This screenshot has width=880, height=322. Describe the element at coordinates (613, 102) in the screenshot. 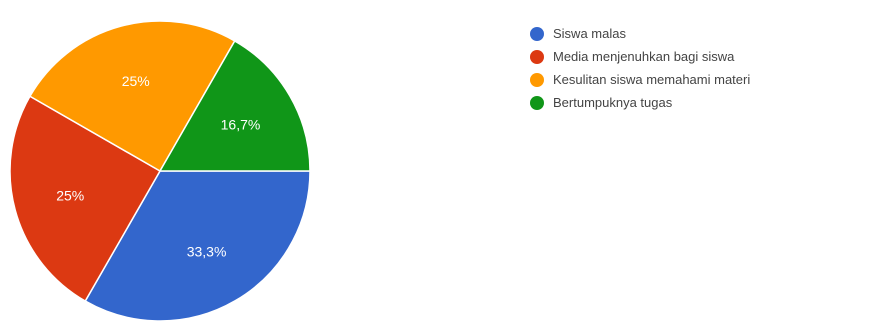

I see `legend-label-bertumpuknya-tugas: Bertumpuknya tugas` at that location.